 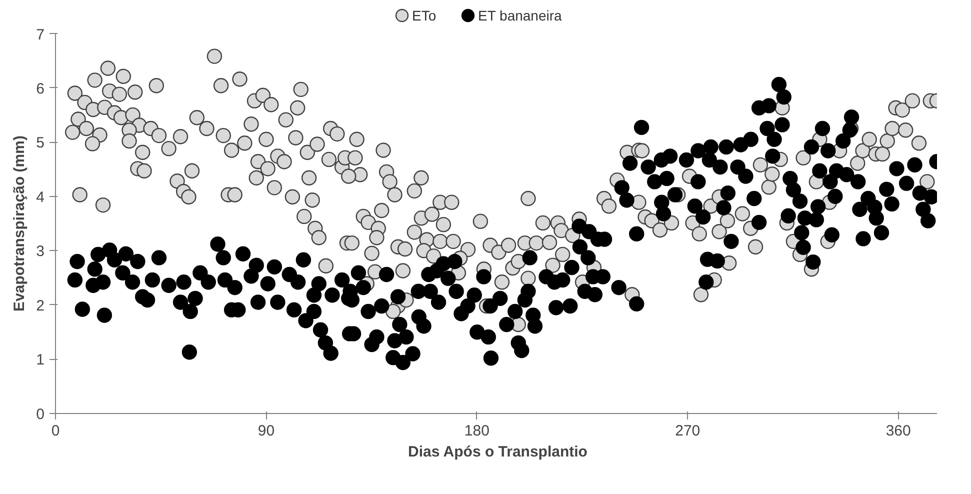 I want to click on x-tick-label: 90, so click(x=266, y=431).